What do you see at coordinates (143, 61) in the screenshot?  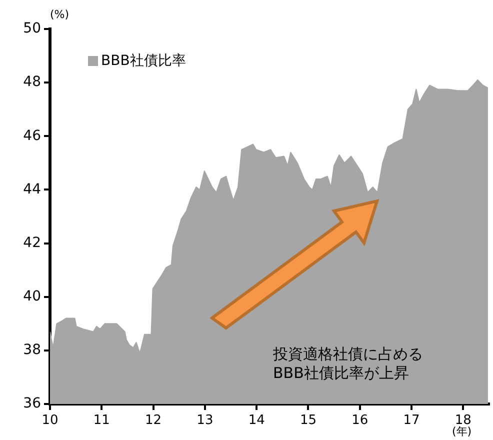 I see `legend-label: BBB社債比率` at bounding box center [143, 61].